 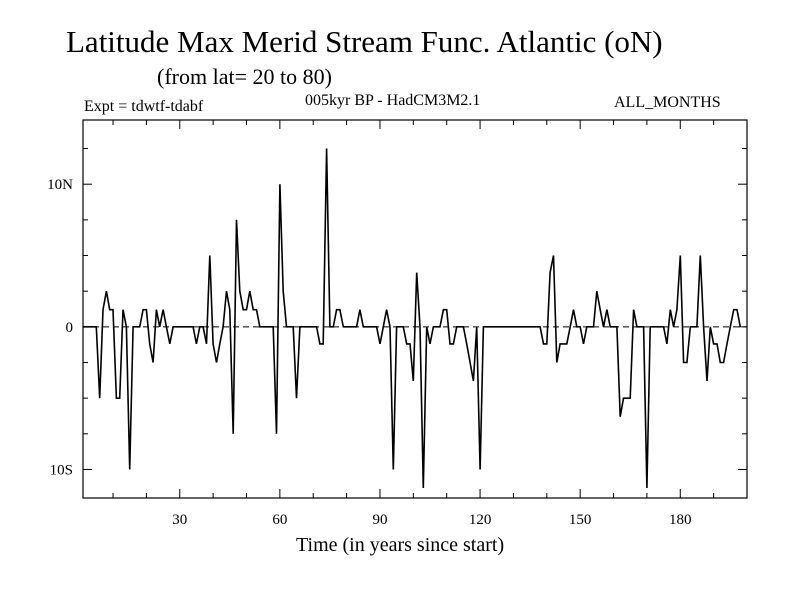 What do you see at coordinates (60, 185) in the screenshot?
I see `y-tick-label: 10N` at bounding box center [60, 185].